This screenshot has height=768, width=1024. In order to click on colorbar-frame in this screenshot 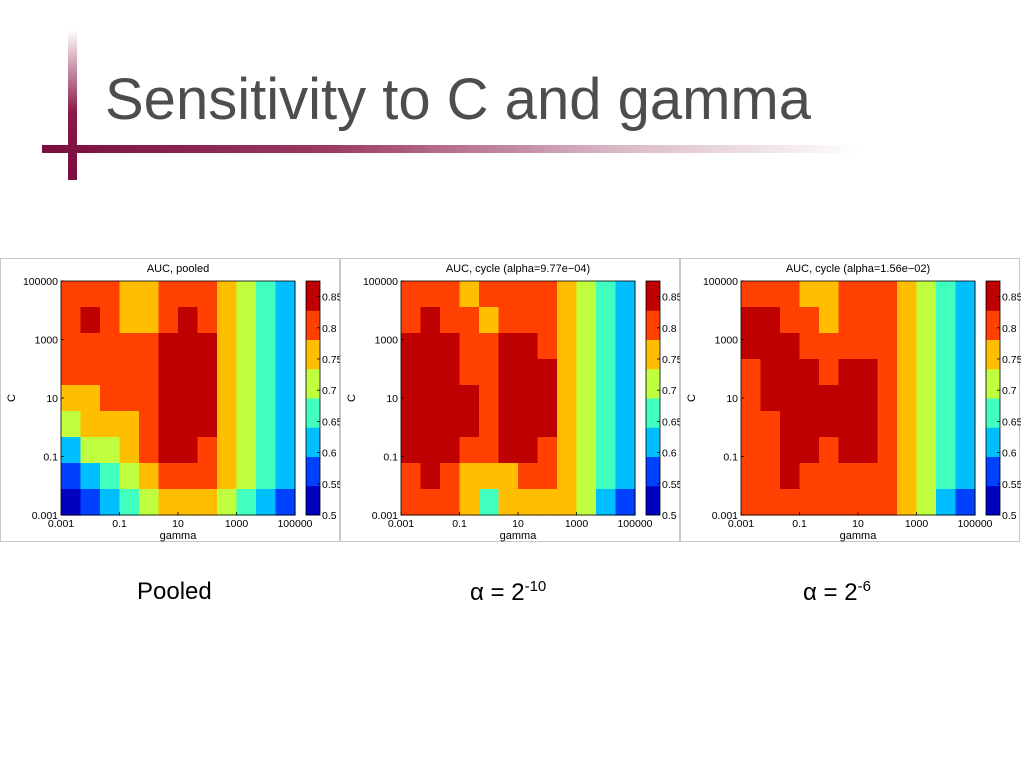, I will do `click(313, 398)`.